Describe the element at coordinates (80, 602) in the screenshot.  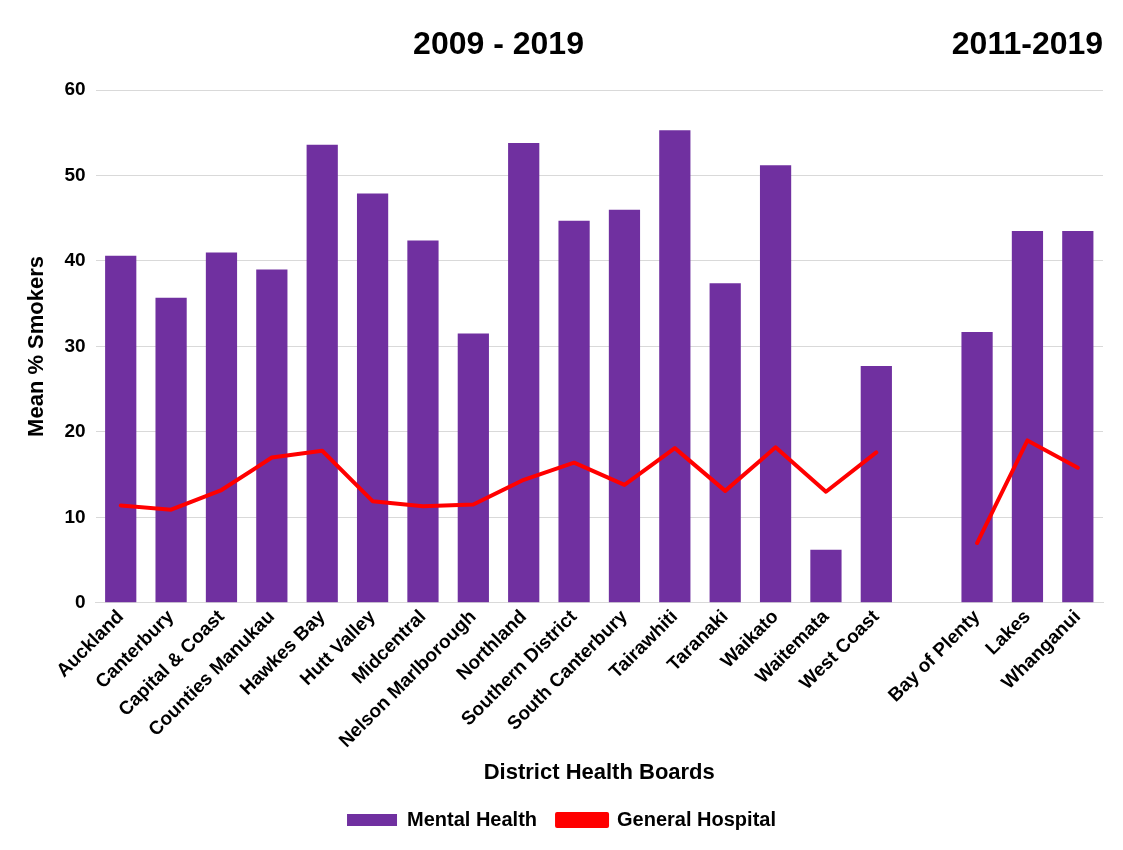
I see `y-tick-label: 0` at that location.